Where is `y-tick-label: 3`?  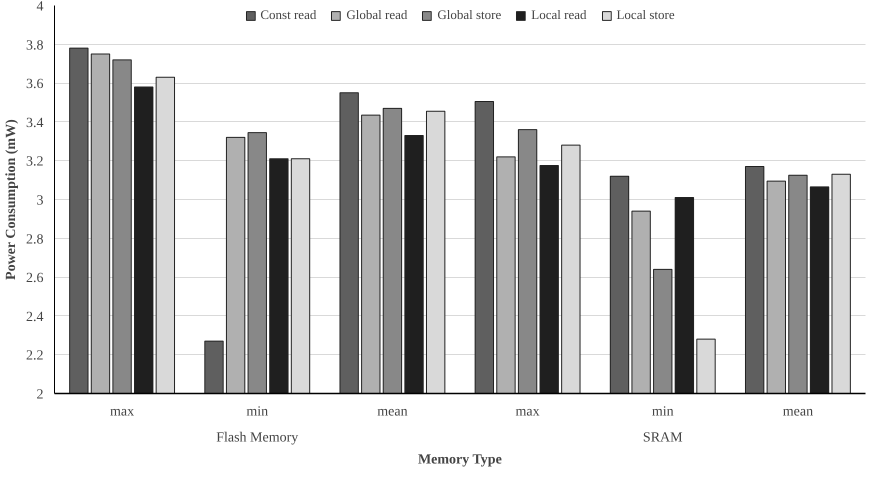 y-tick-label: 3 is located at coordinates (40, 201).